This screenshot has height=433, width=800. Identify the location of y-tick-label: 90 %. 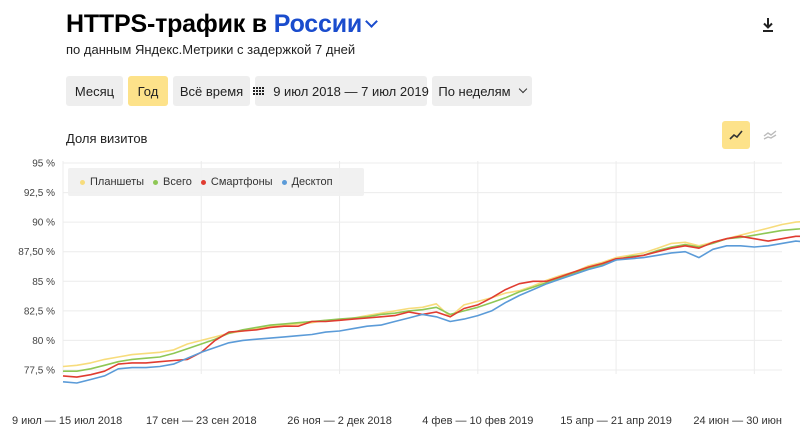
(43, 223).